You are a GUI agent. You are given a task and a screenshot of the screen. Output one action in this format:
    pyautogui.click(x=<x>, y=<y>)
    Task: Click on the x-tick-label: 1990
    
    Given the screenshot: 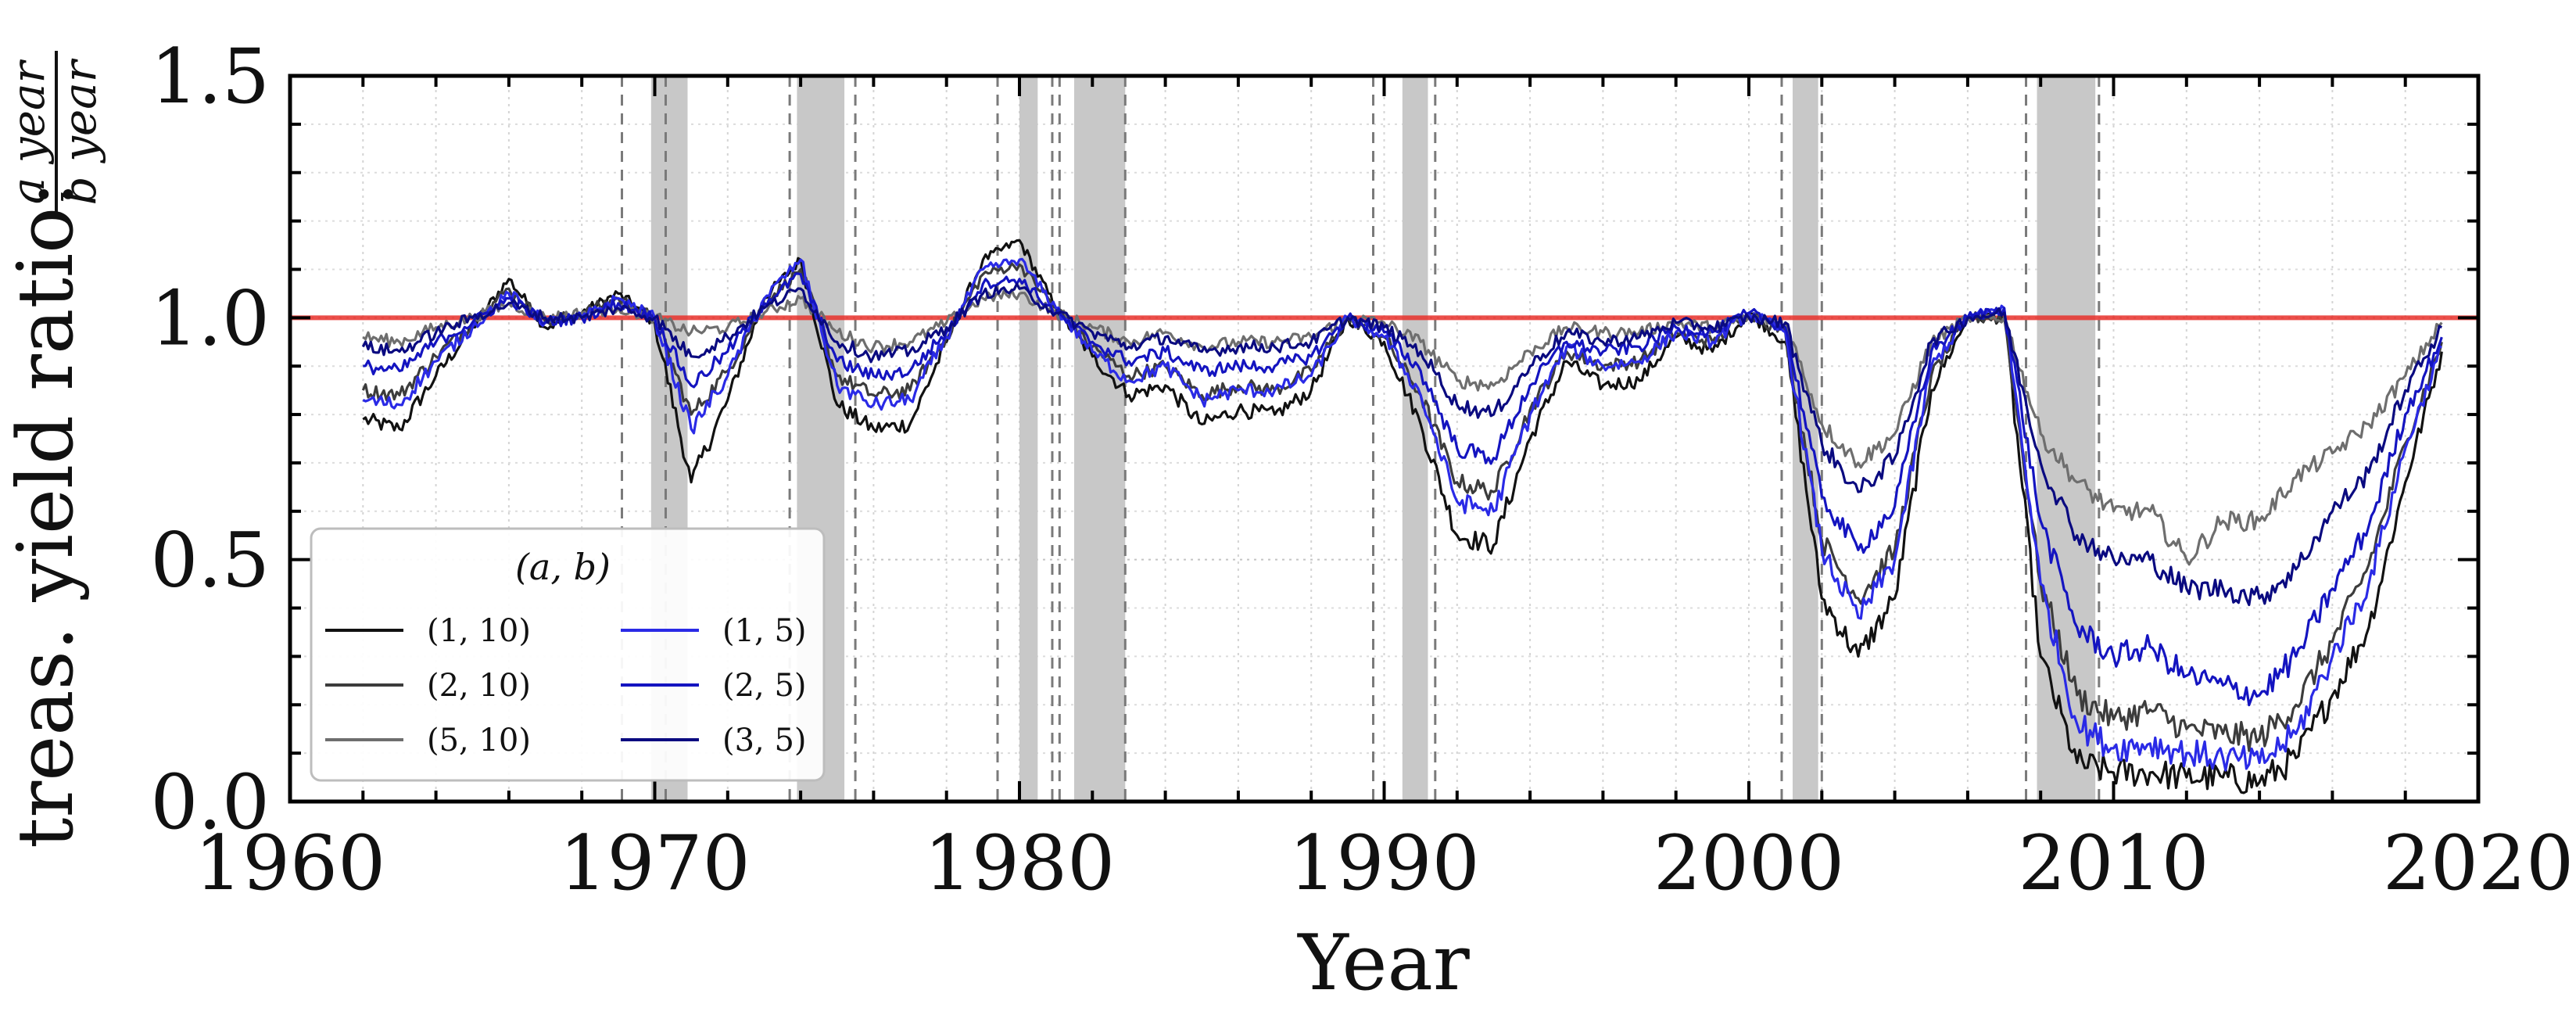 What is the action you would take?
    pyautogui.click(x=1383, y=863)
    